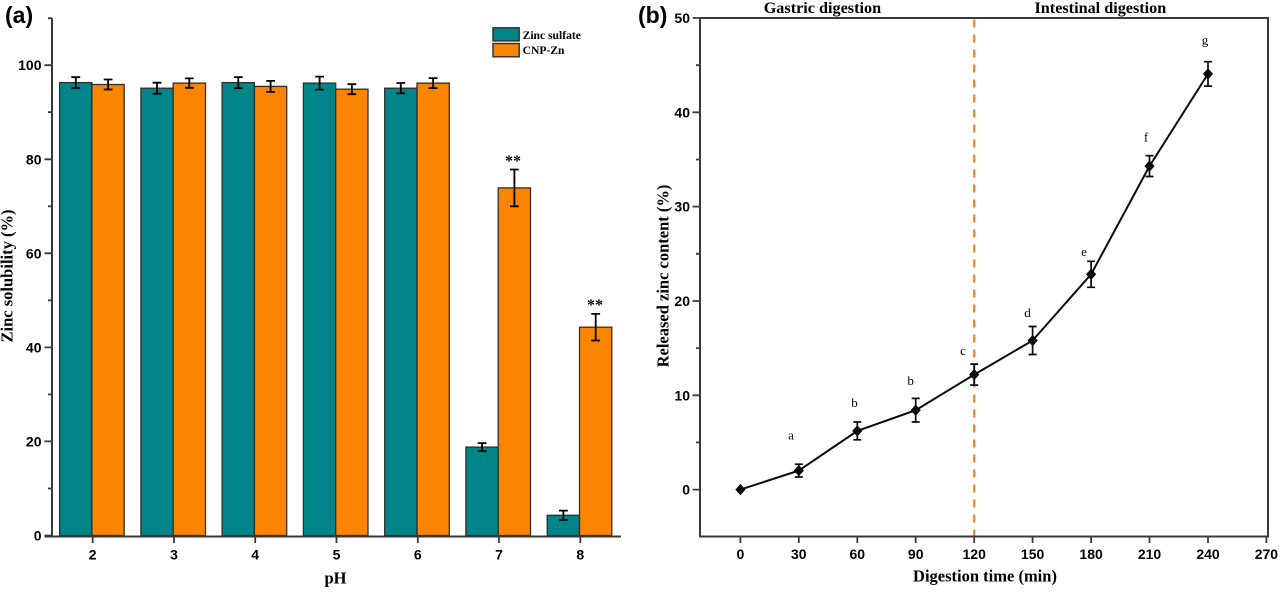  What do you see at coordinates (682, 395) in the screenshot?
I see `svg-text: 10` at bounding box center [682, 395].